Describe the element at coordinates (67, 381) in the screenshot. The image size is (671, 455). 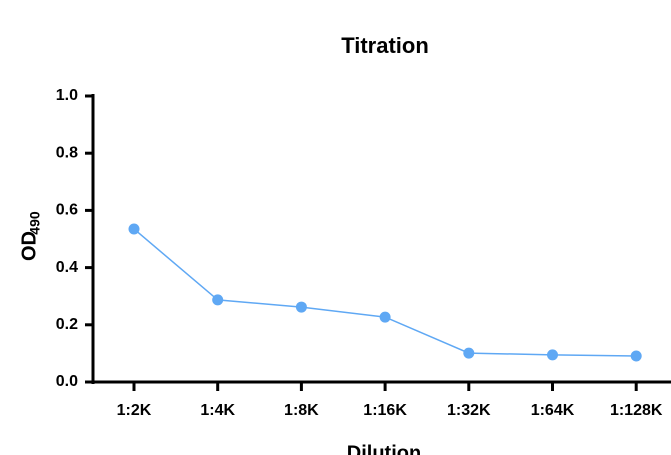
I see `y-tick-label: 0.0` at that location.